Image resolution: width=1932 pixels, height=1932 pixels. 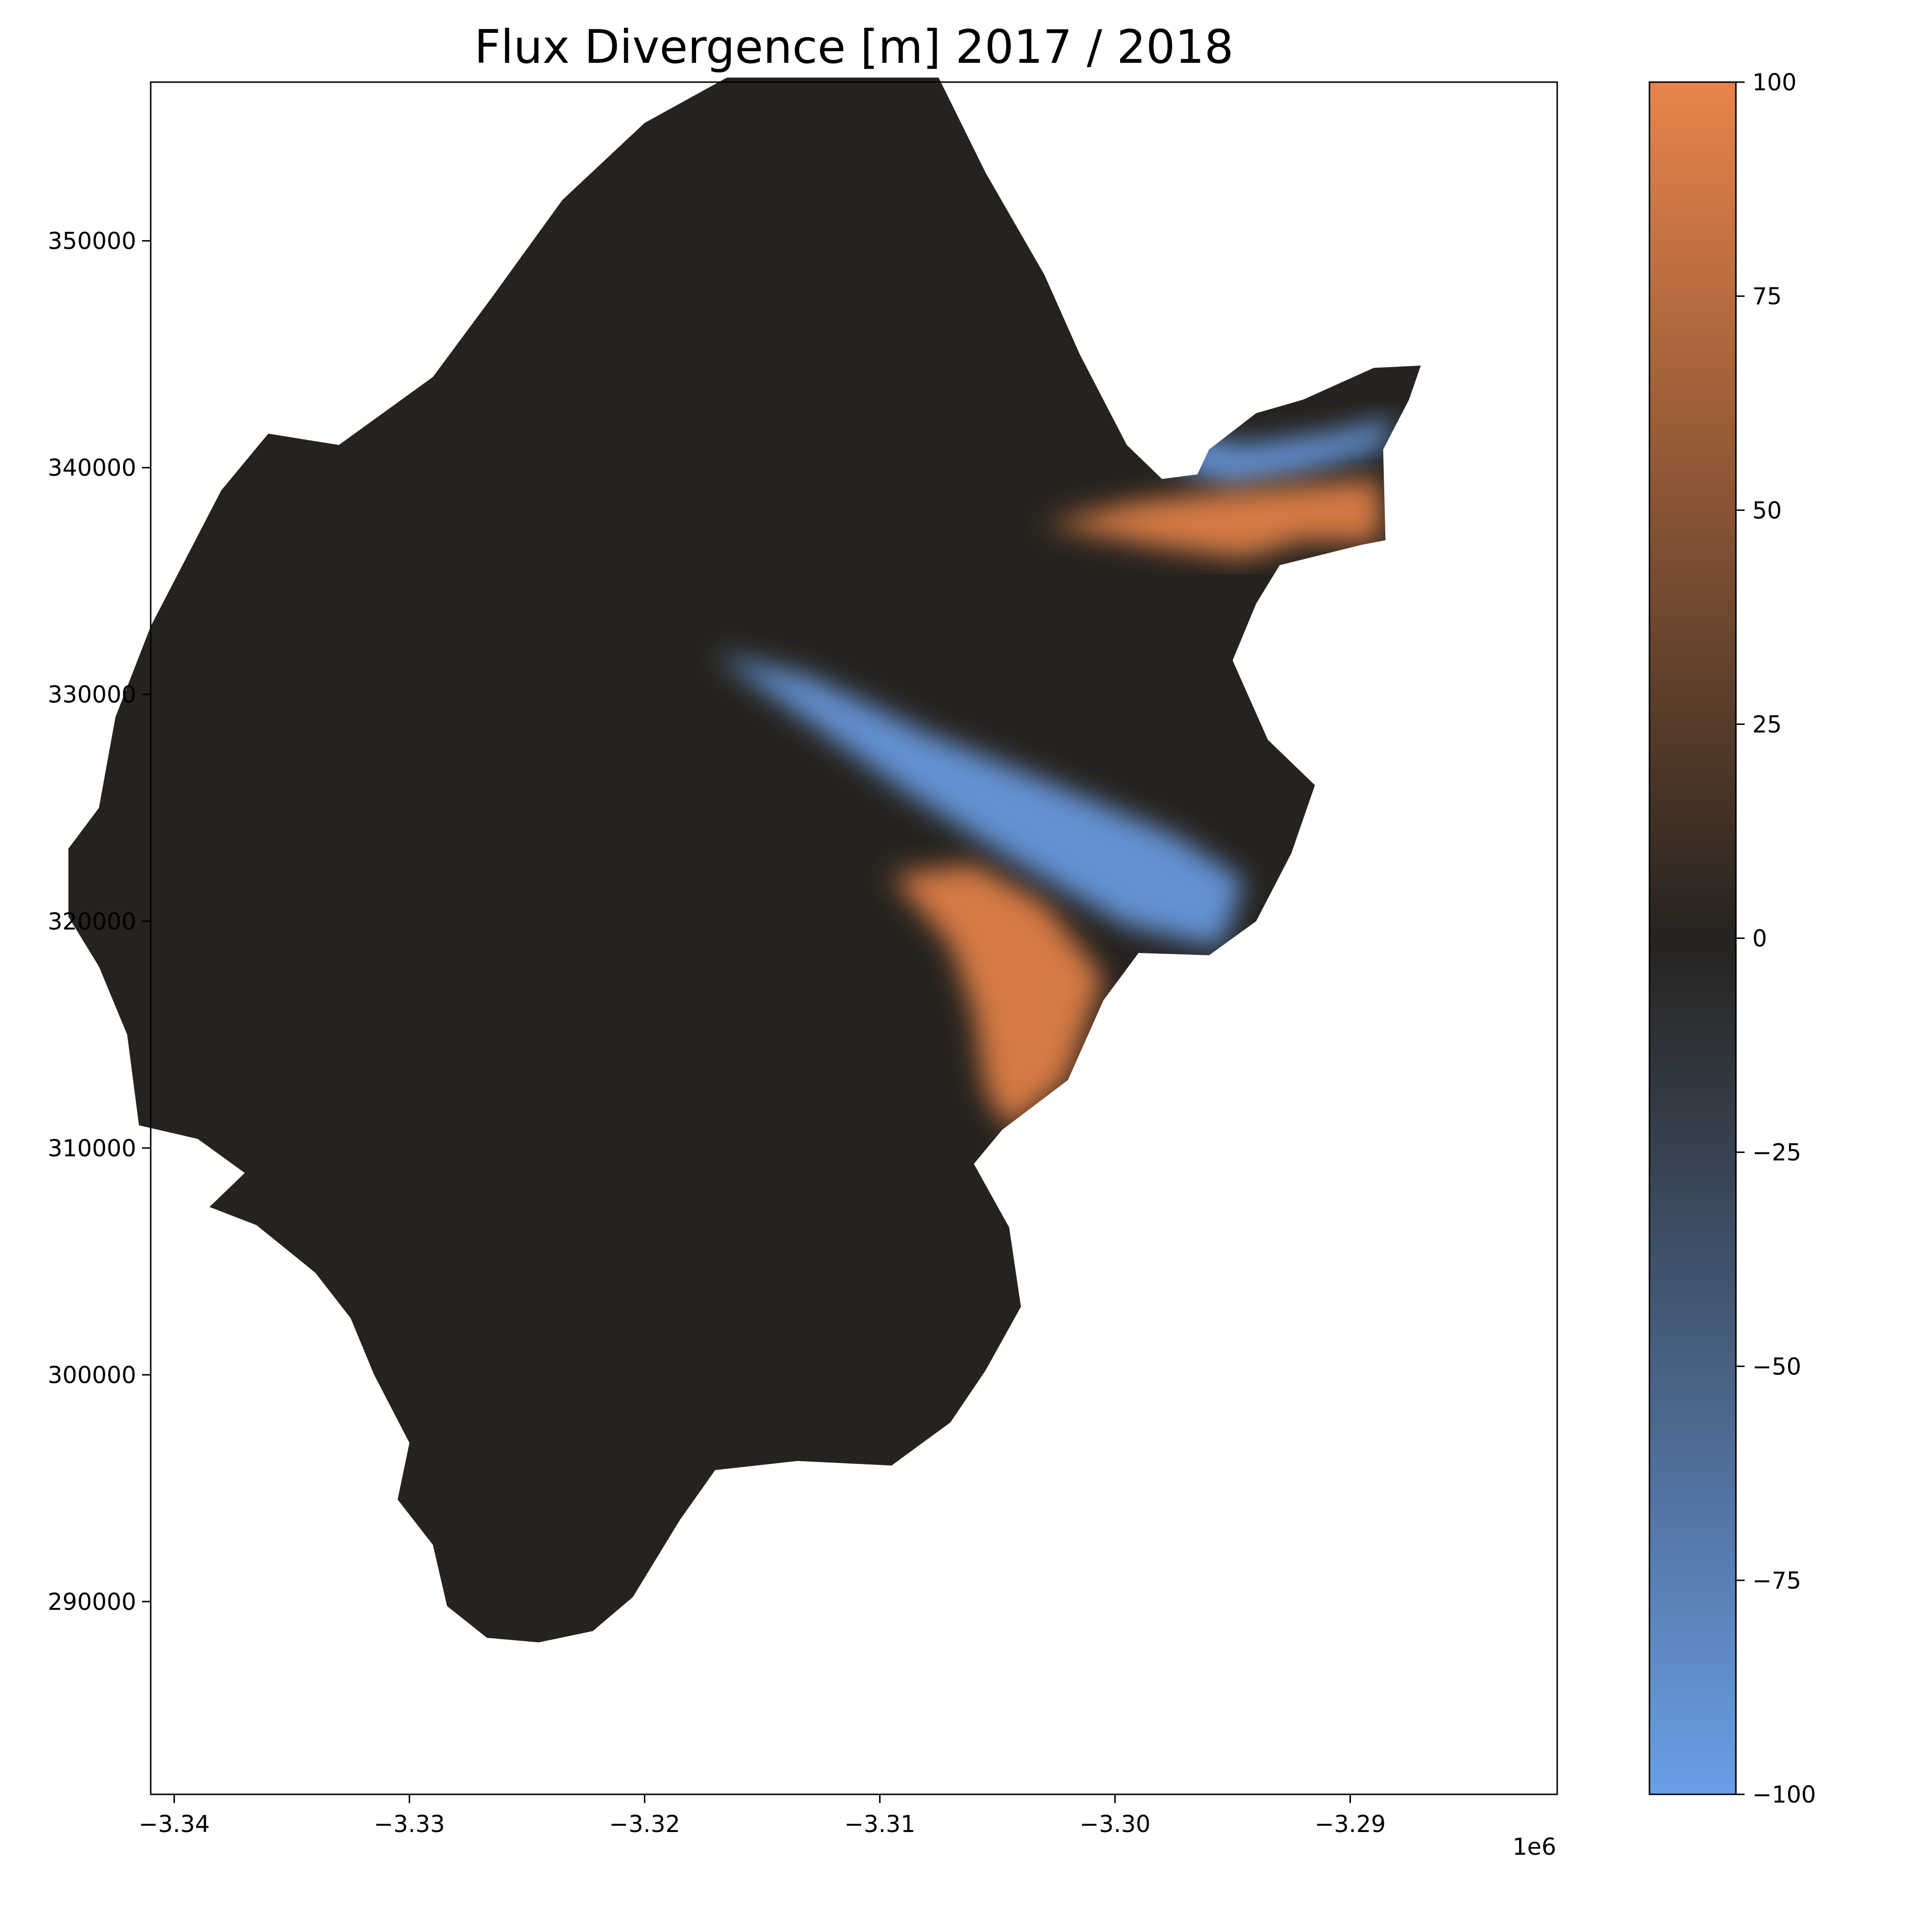 I want to click on y-tick-label: 330000, so click(x=92, y=695).